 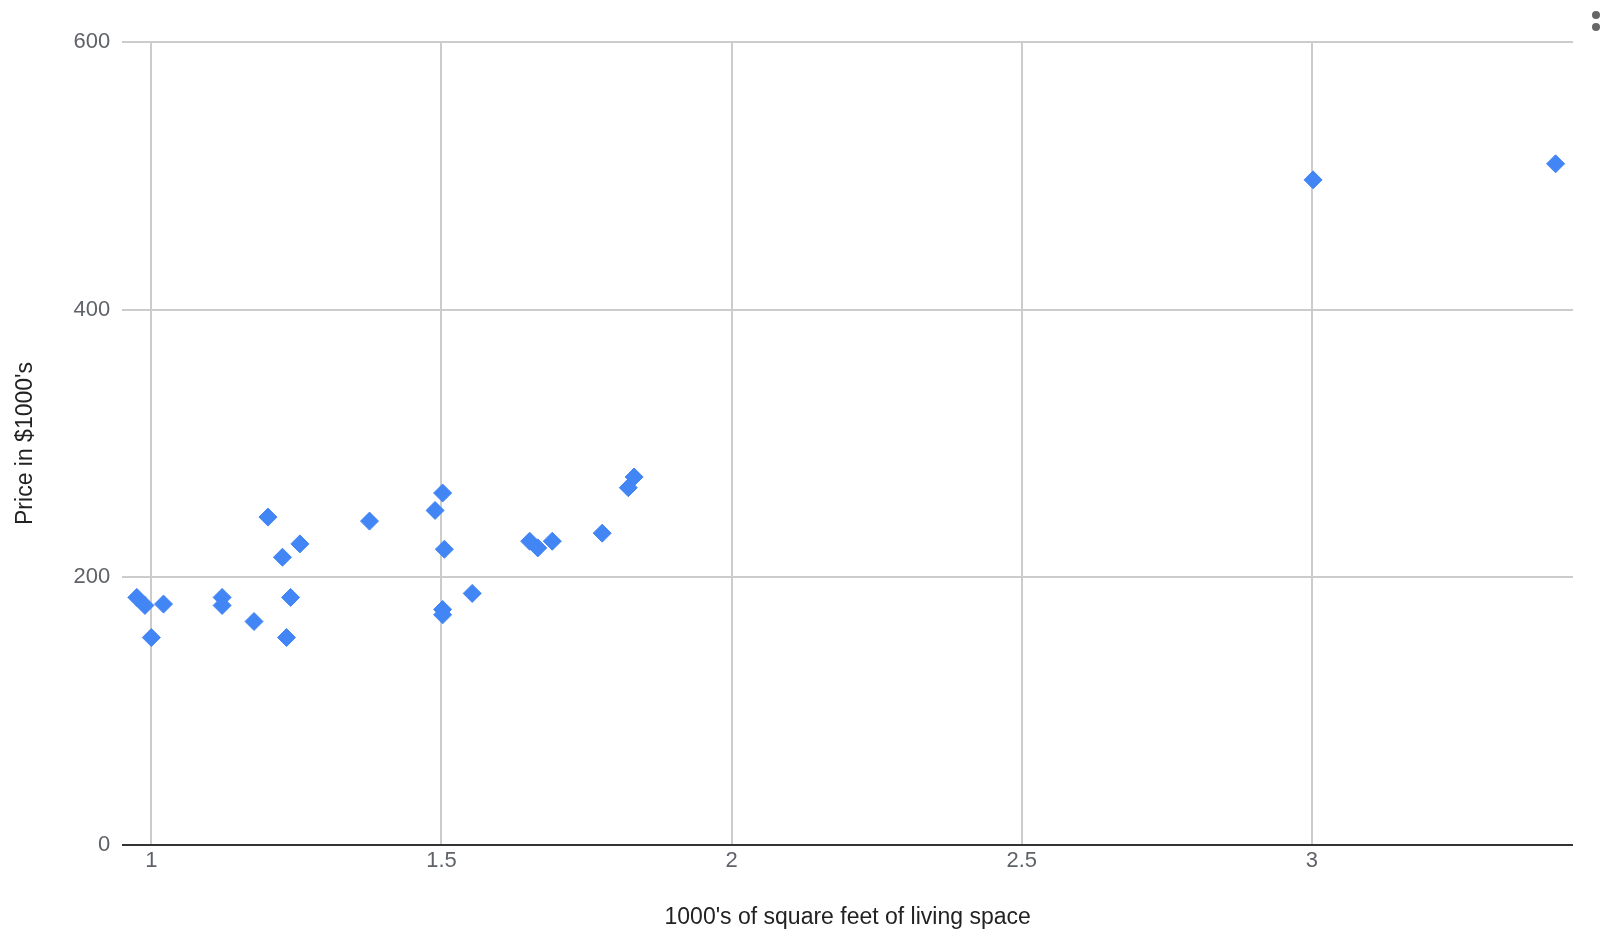 What do you see at coordinates (24, 443) in the screenshot?
I see `y-axis-title: Price in $1000's` at bounding box center [24, 443].